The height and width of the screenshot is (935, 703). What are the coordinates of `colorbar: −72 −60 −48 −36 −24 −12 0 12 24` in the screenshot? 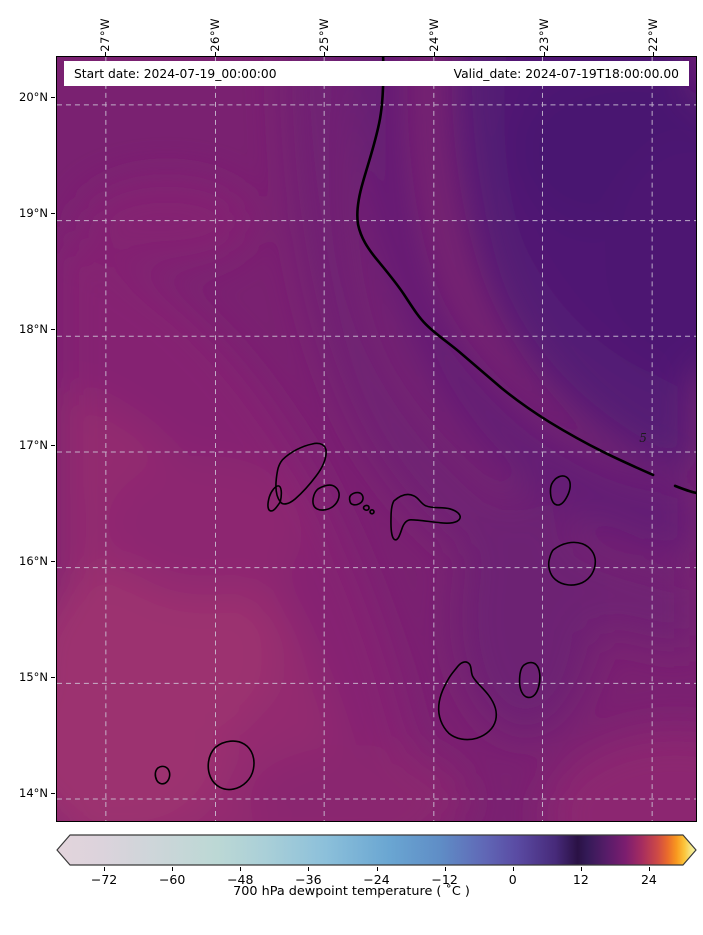 It's located at (376, 860).